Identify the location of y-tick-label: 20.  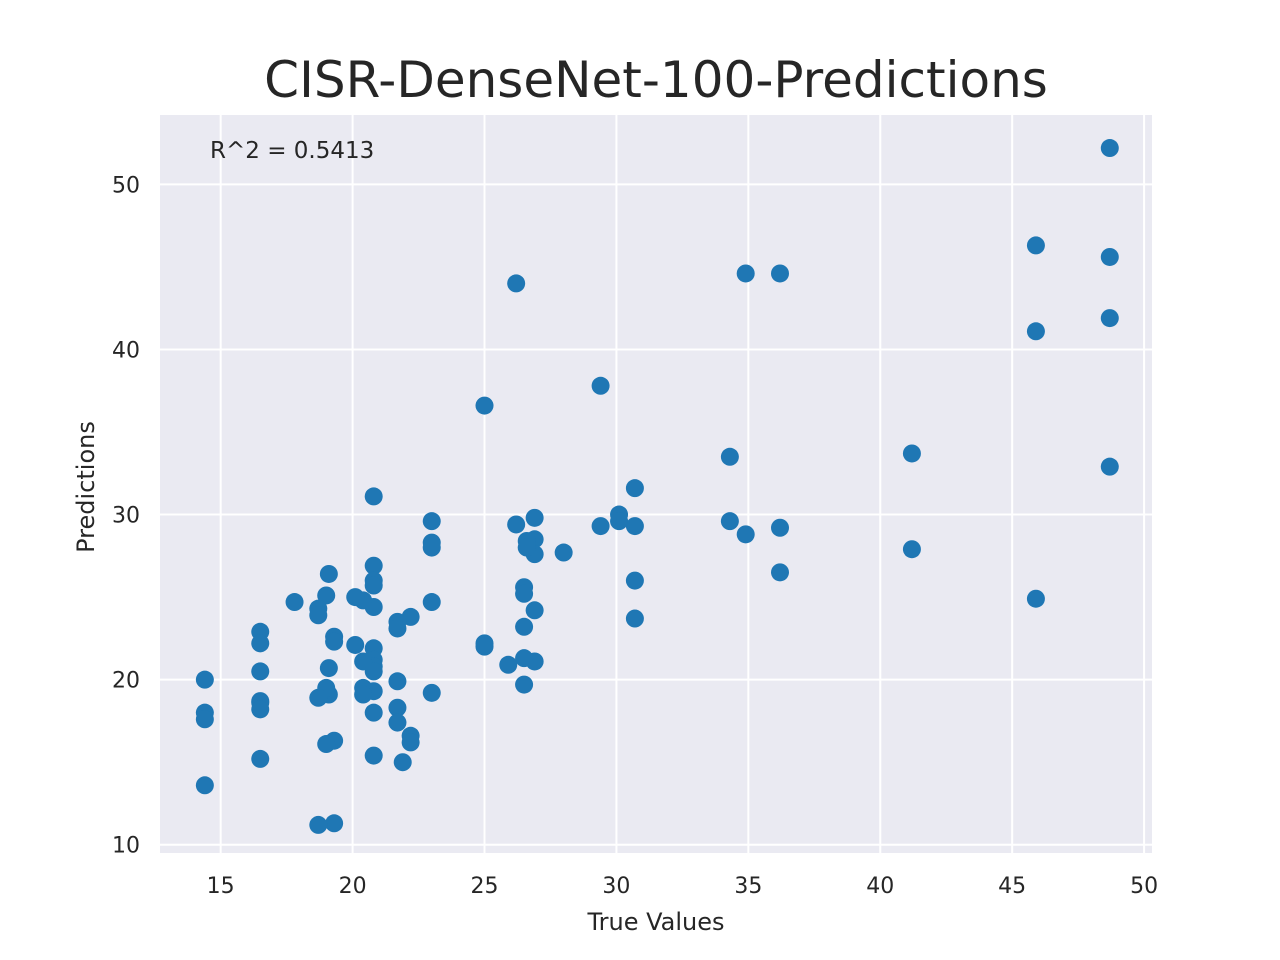
(126, 681).